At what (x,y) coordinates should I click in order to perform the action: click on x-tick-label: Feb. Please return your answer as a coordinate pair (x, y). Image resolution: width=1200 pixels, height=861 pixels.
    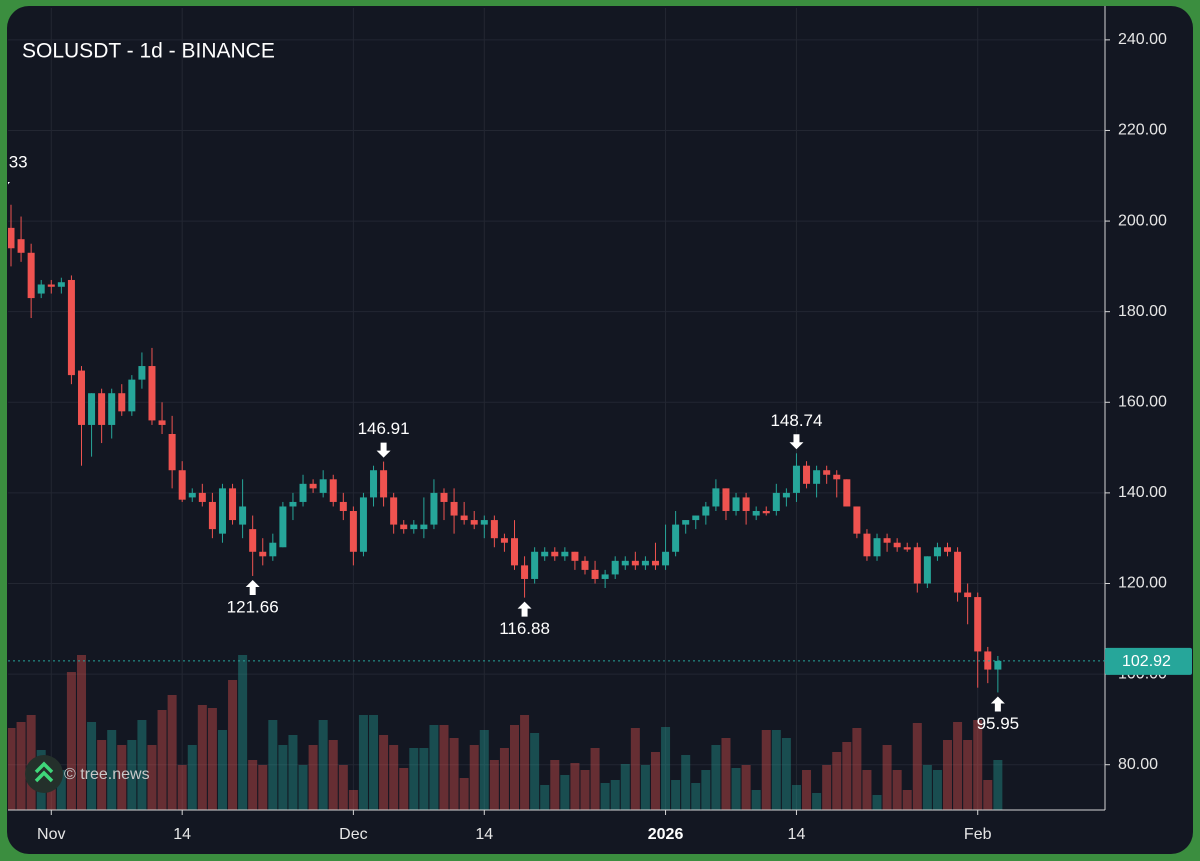
    Looking at the image, I should click on (978, 834).